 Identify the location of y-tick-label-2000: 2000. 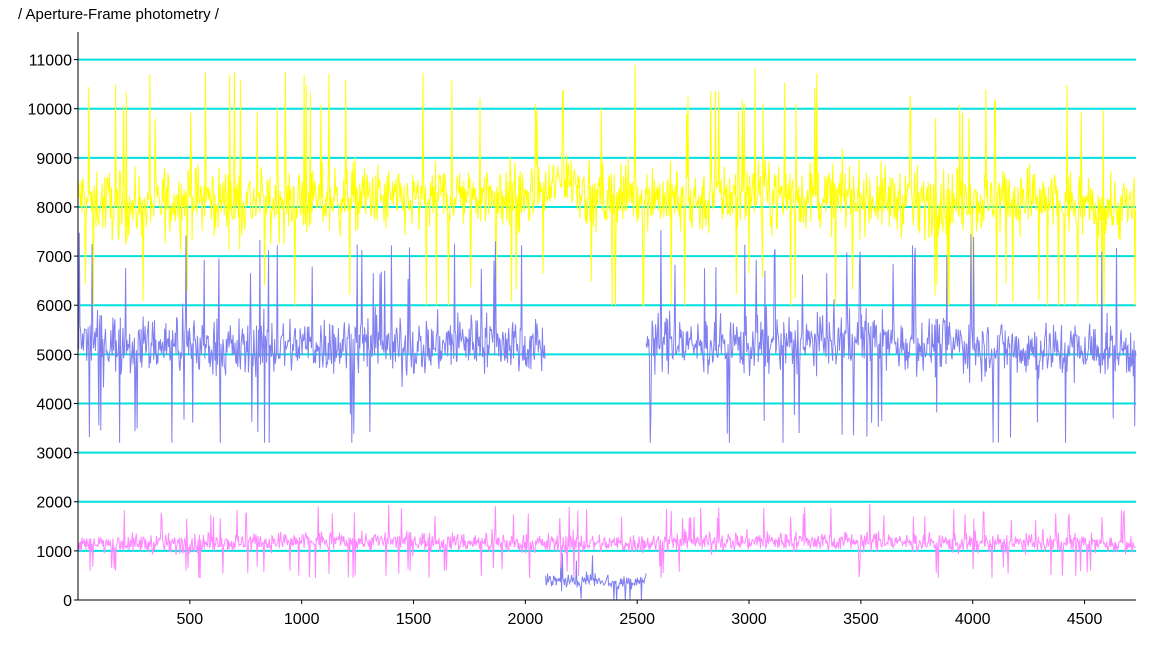
(54, 503).